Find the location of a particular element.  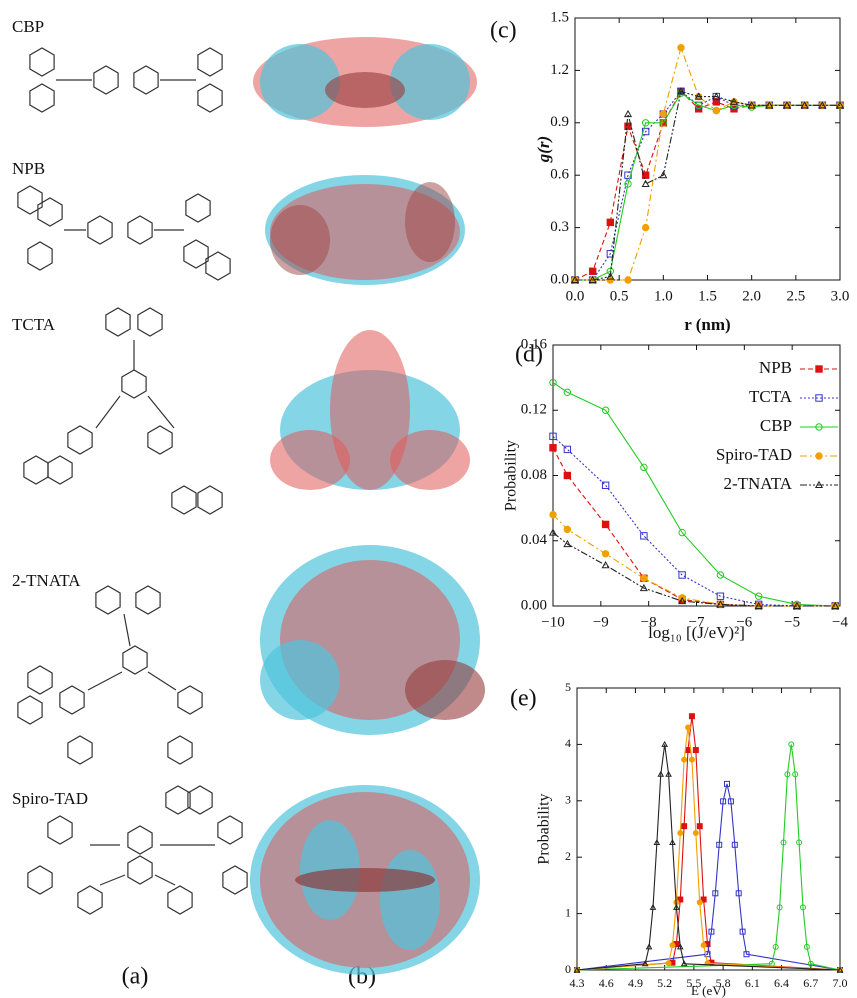

x-tick-label: 4.6 is located at coordinates (606, 983).